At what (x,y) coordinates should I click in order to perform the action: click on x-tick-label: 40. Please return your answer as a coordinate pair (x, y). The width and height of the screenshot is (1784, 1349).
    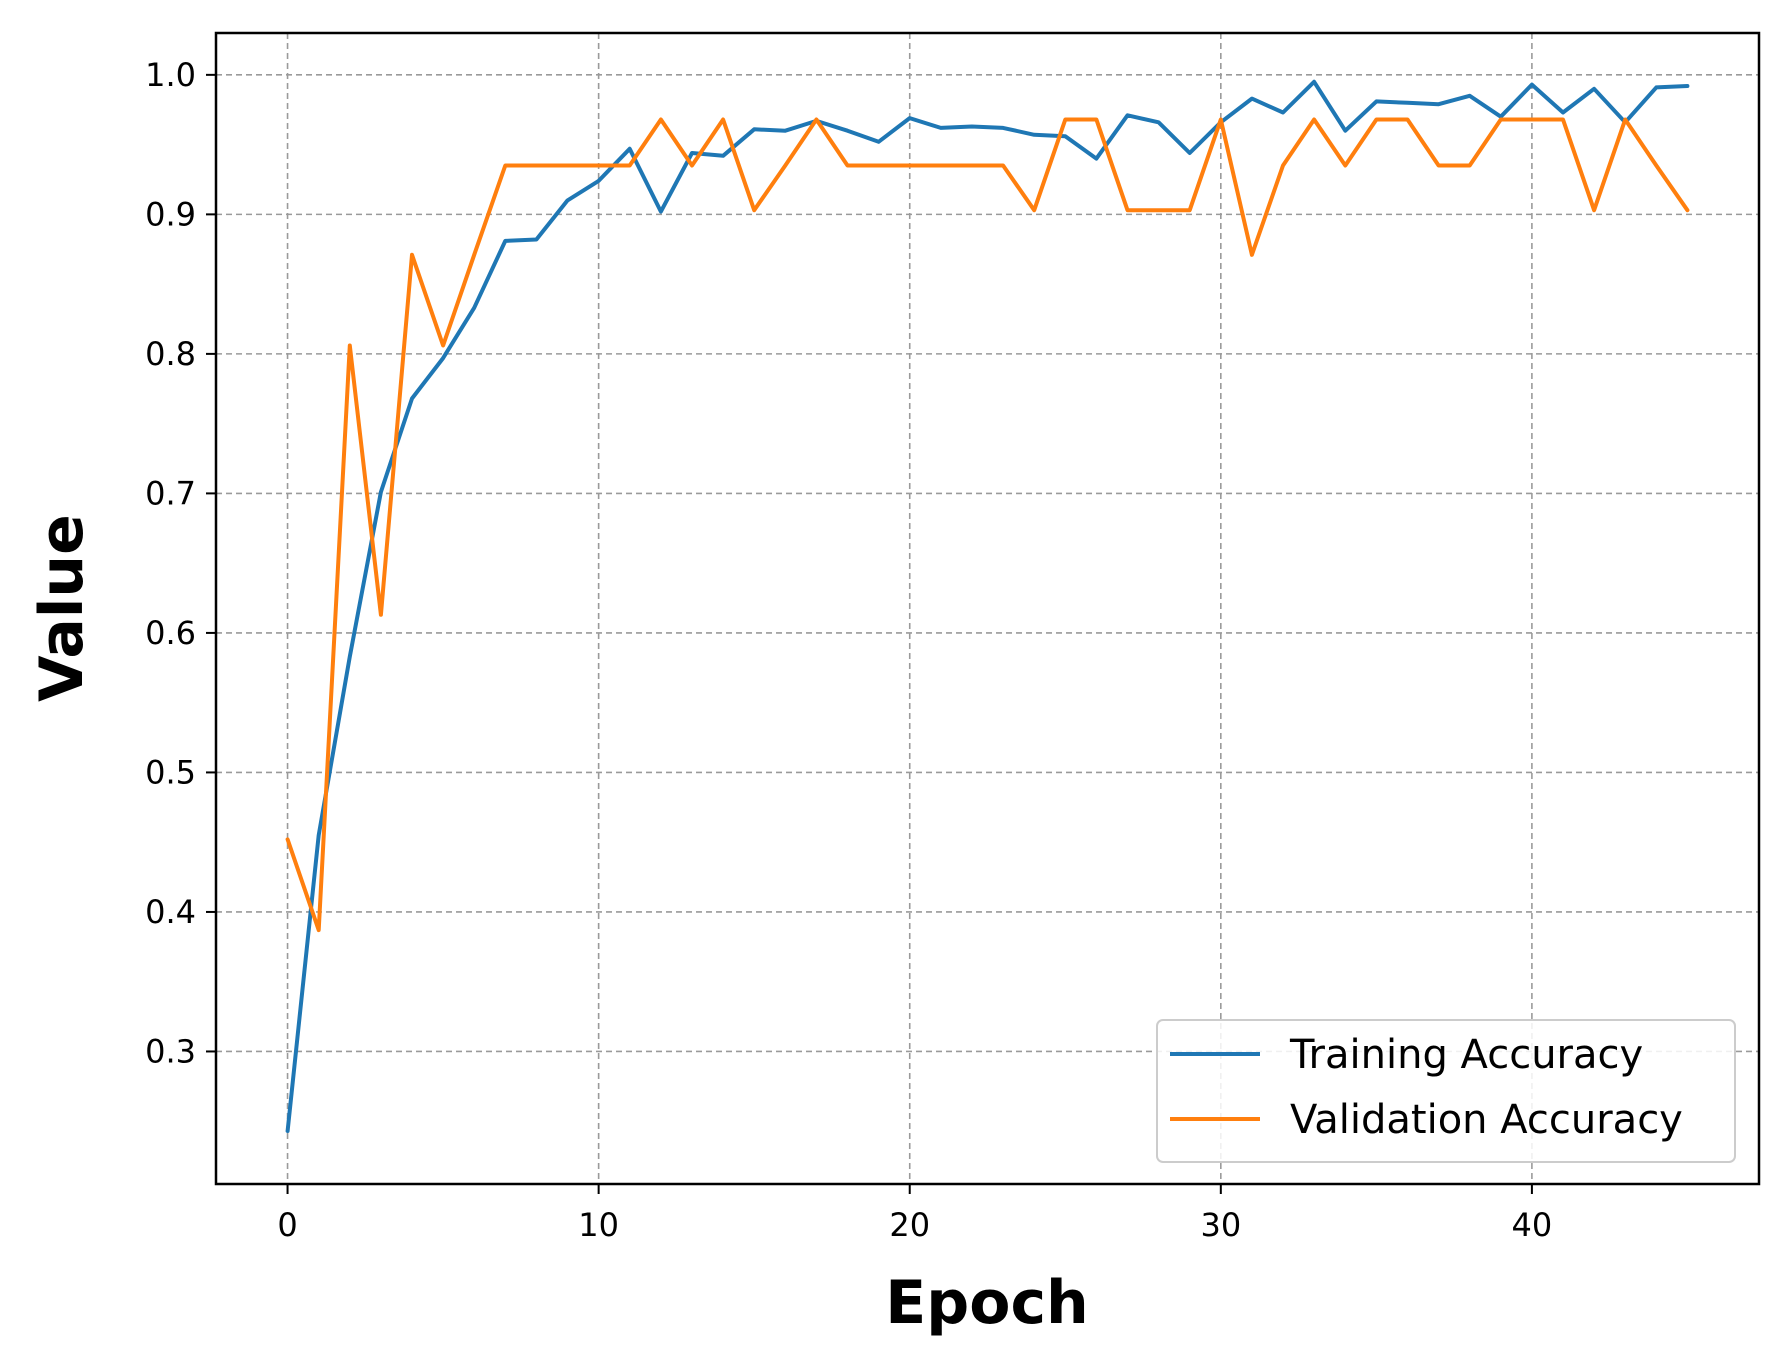
    Looking at the image, I should click on (1532, 1225).